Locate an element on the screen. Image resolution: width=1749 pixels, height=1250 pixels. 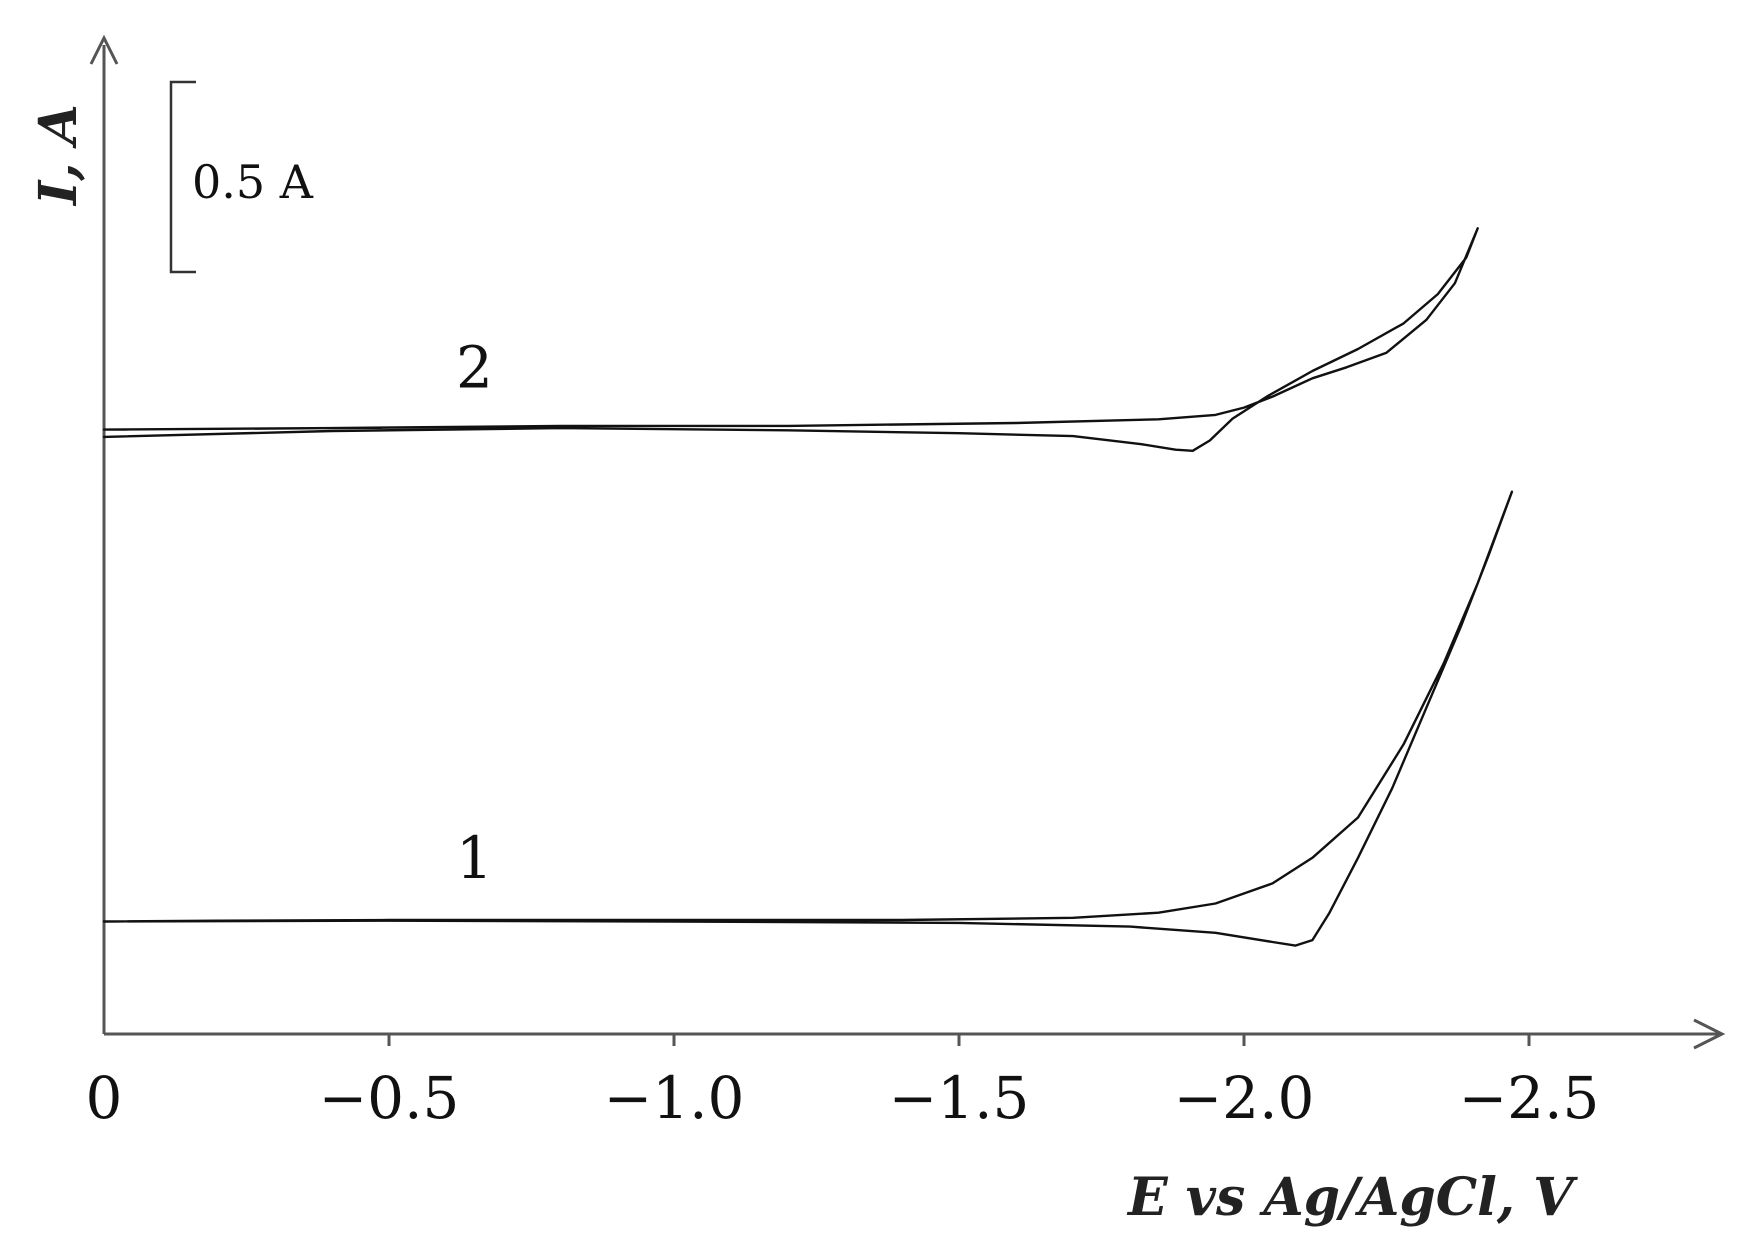
x-tick-label: −2.5 is located at coordinates (1529, 1098).